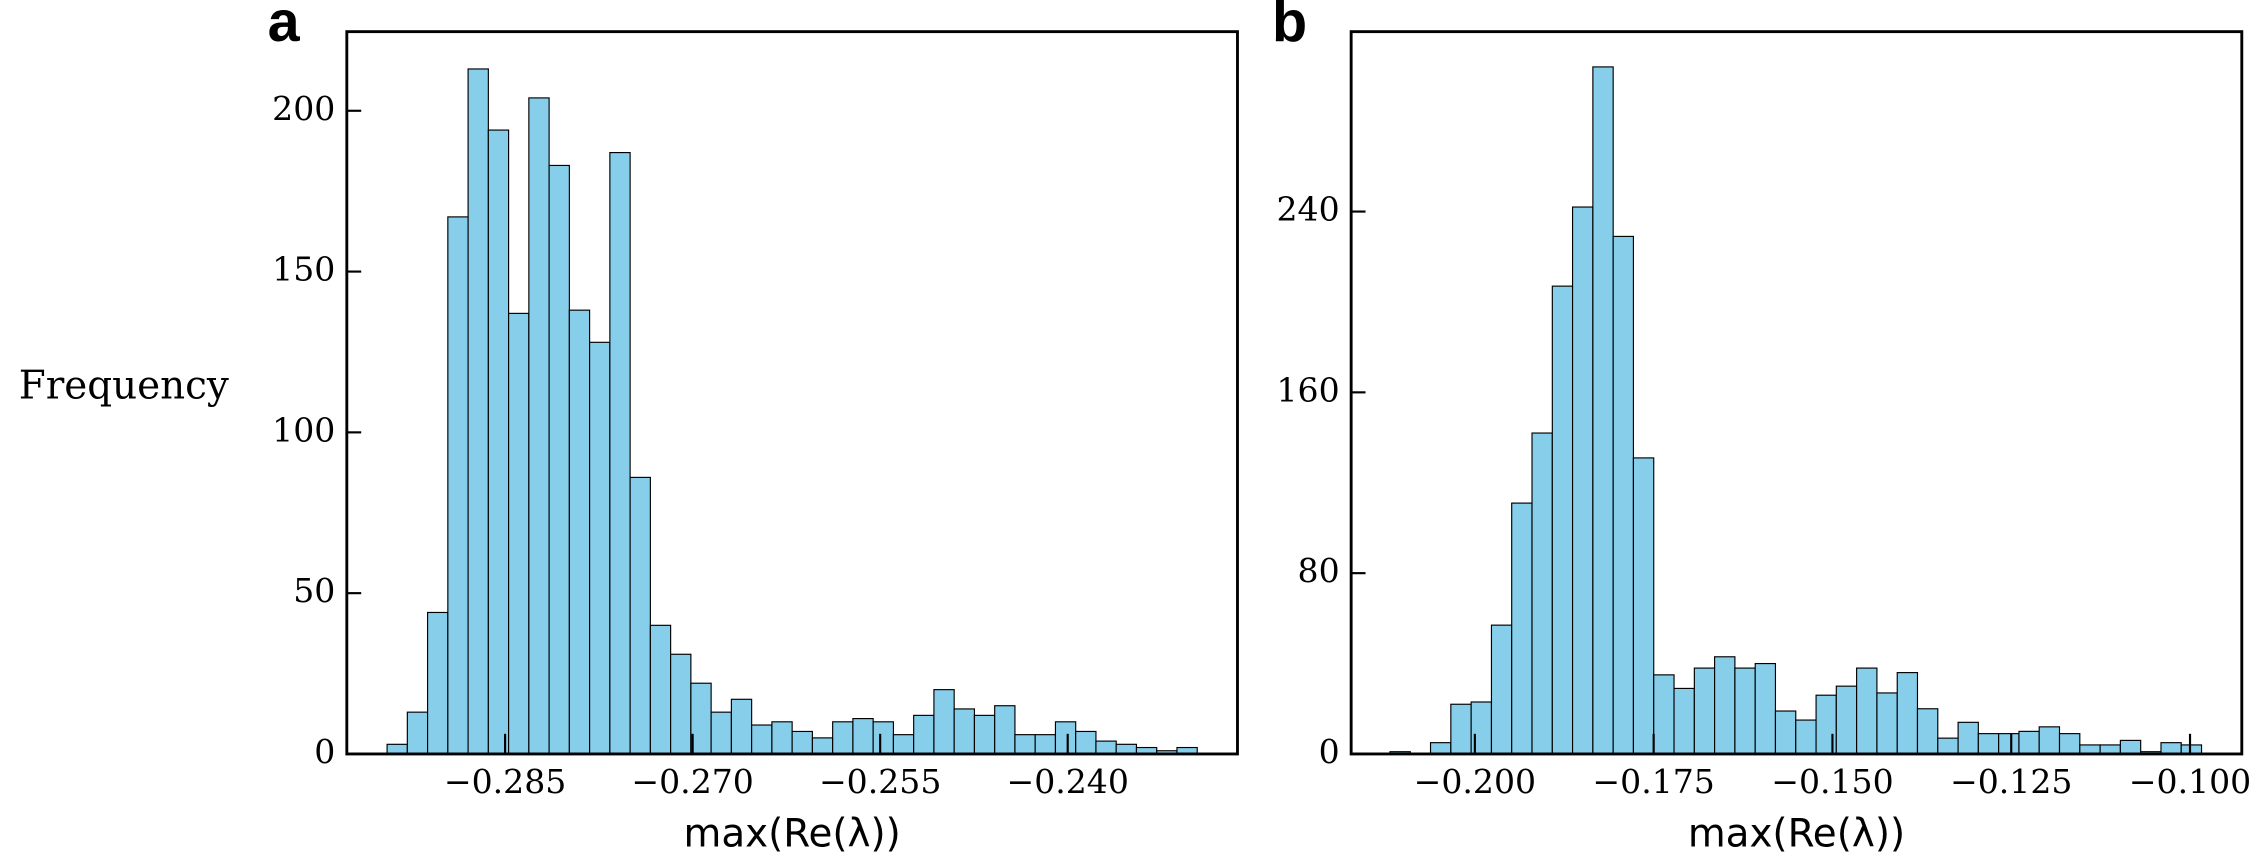  What do you see at coordinates (1307, 389) in the screenshot?
I see `y-tick-label: 160` at bounding box center [1307, 389].